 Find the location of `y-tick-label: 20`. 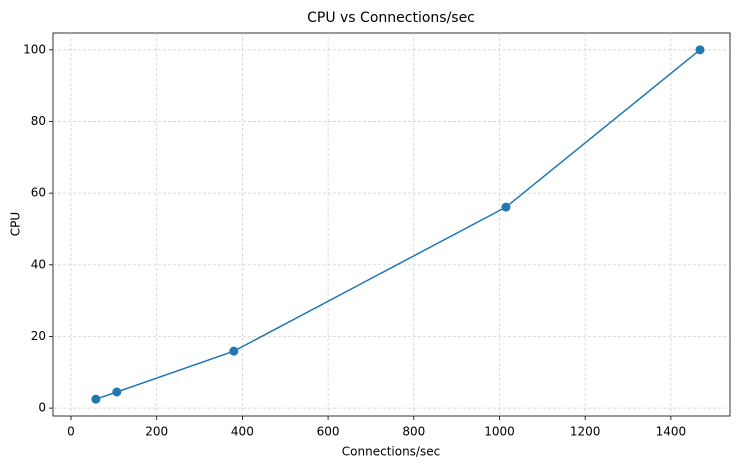

y-tick-label: 20 is located at coordinates (38, 336).